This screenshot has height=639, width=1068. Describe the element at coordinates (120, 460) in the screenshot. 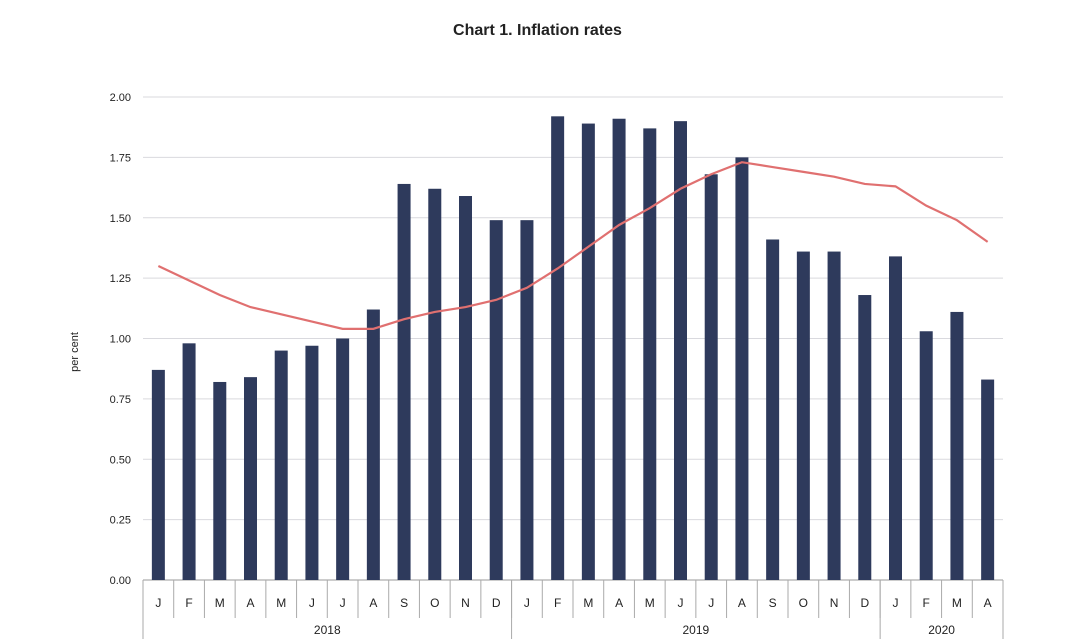

I see `y-tick-label: 0.50` at that location.